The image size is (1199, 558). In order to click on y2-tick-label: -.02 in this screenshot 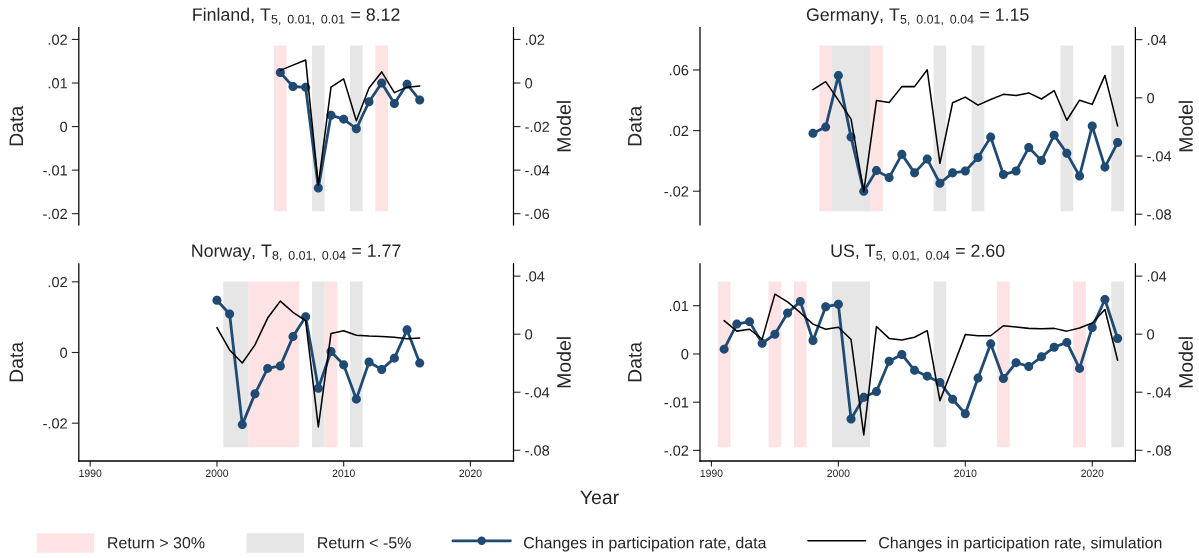, I will do `click(537, 126)`.